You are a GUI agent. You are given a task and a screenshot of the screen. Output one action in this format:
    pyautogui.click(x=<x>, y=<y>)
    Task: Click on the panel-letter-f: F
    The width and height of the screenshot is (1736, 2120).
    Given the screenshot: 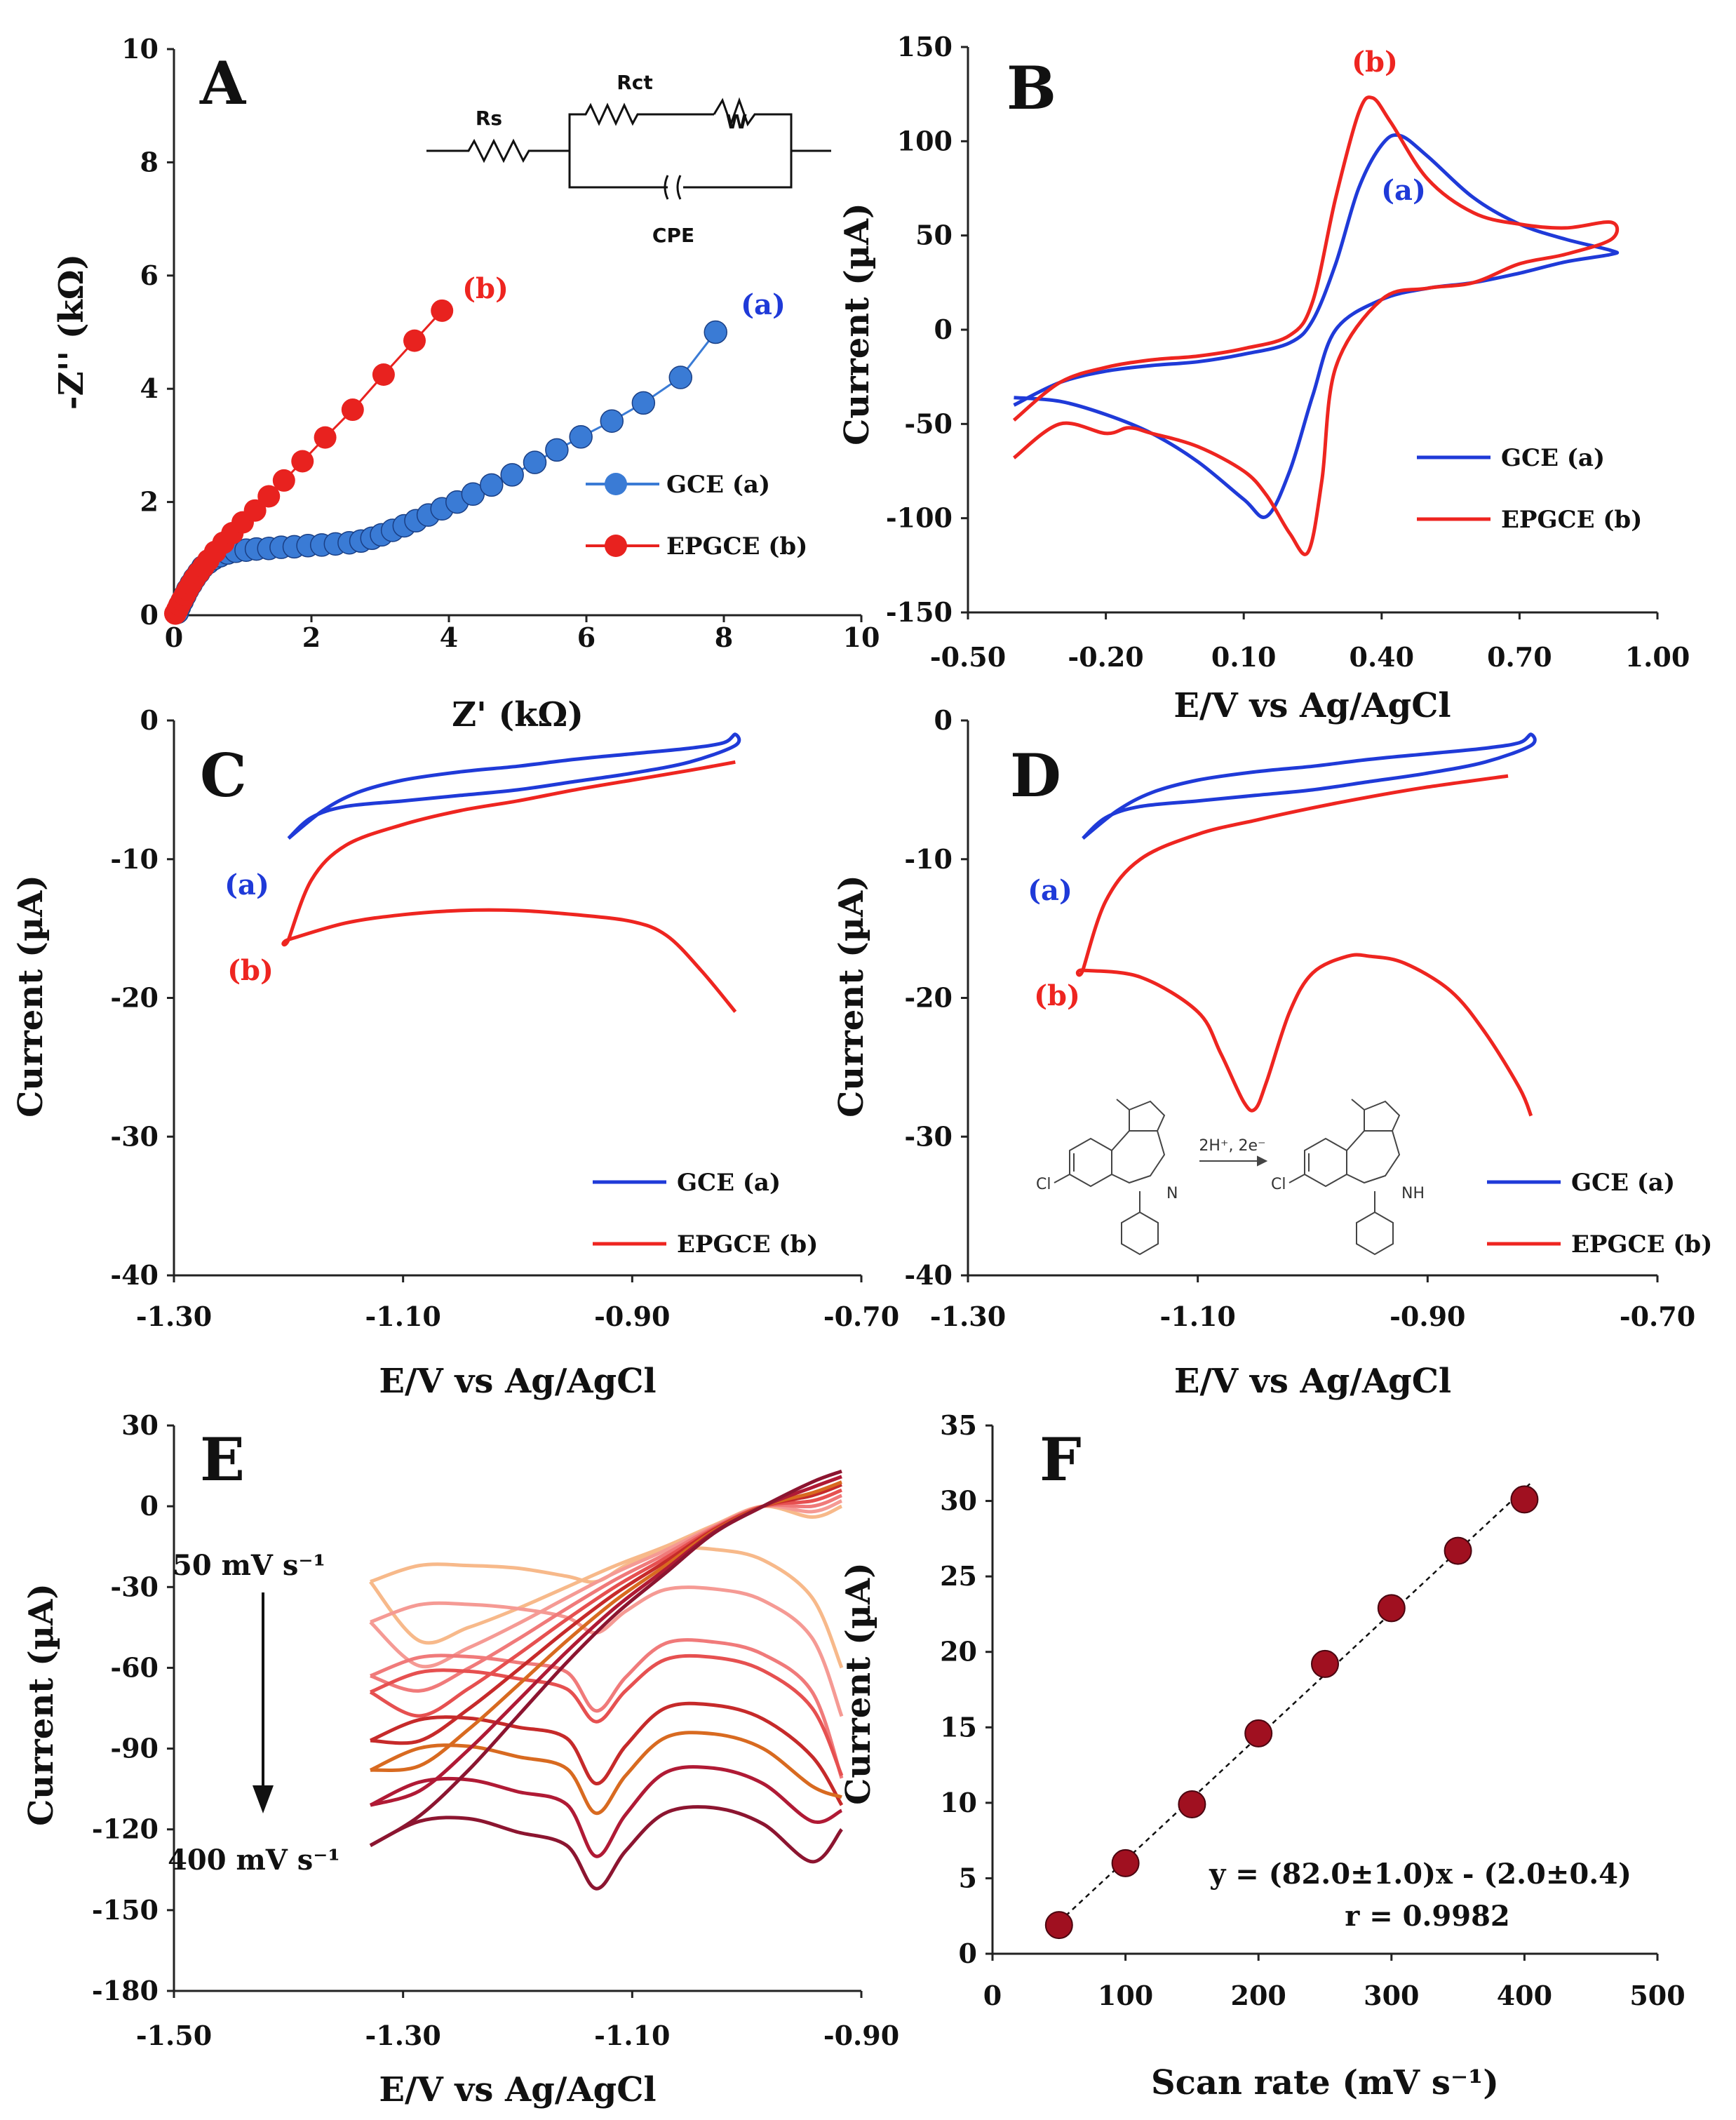 What is the action you would take?
    pyautogui.click(x=1060, y=1460)
    